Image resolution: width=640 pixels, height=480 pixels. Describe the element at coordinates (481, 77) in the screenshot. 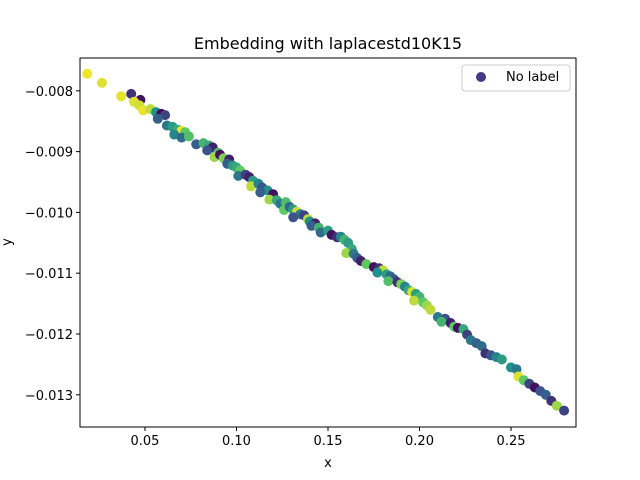

I see `legend-marker` at that location.